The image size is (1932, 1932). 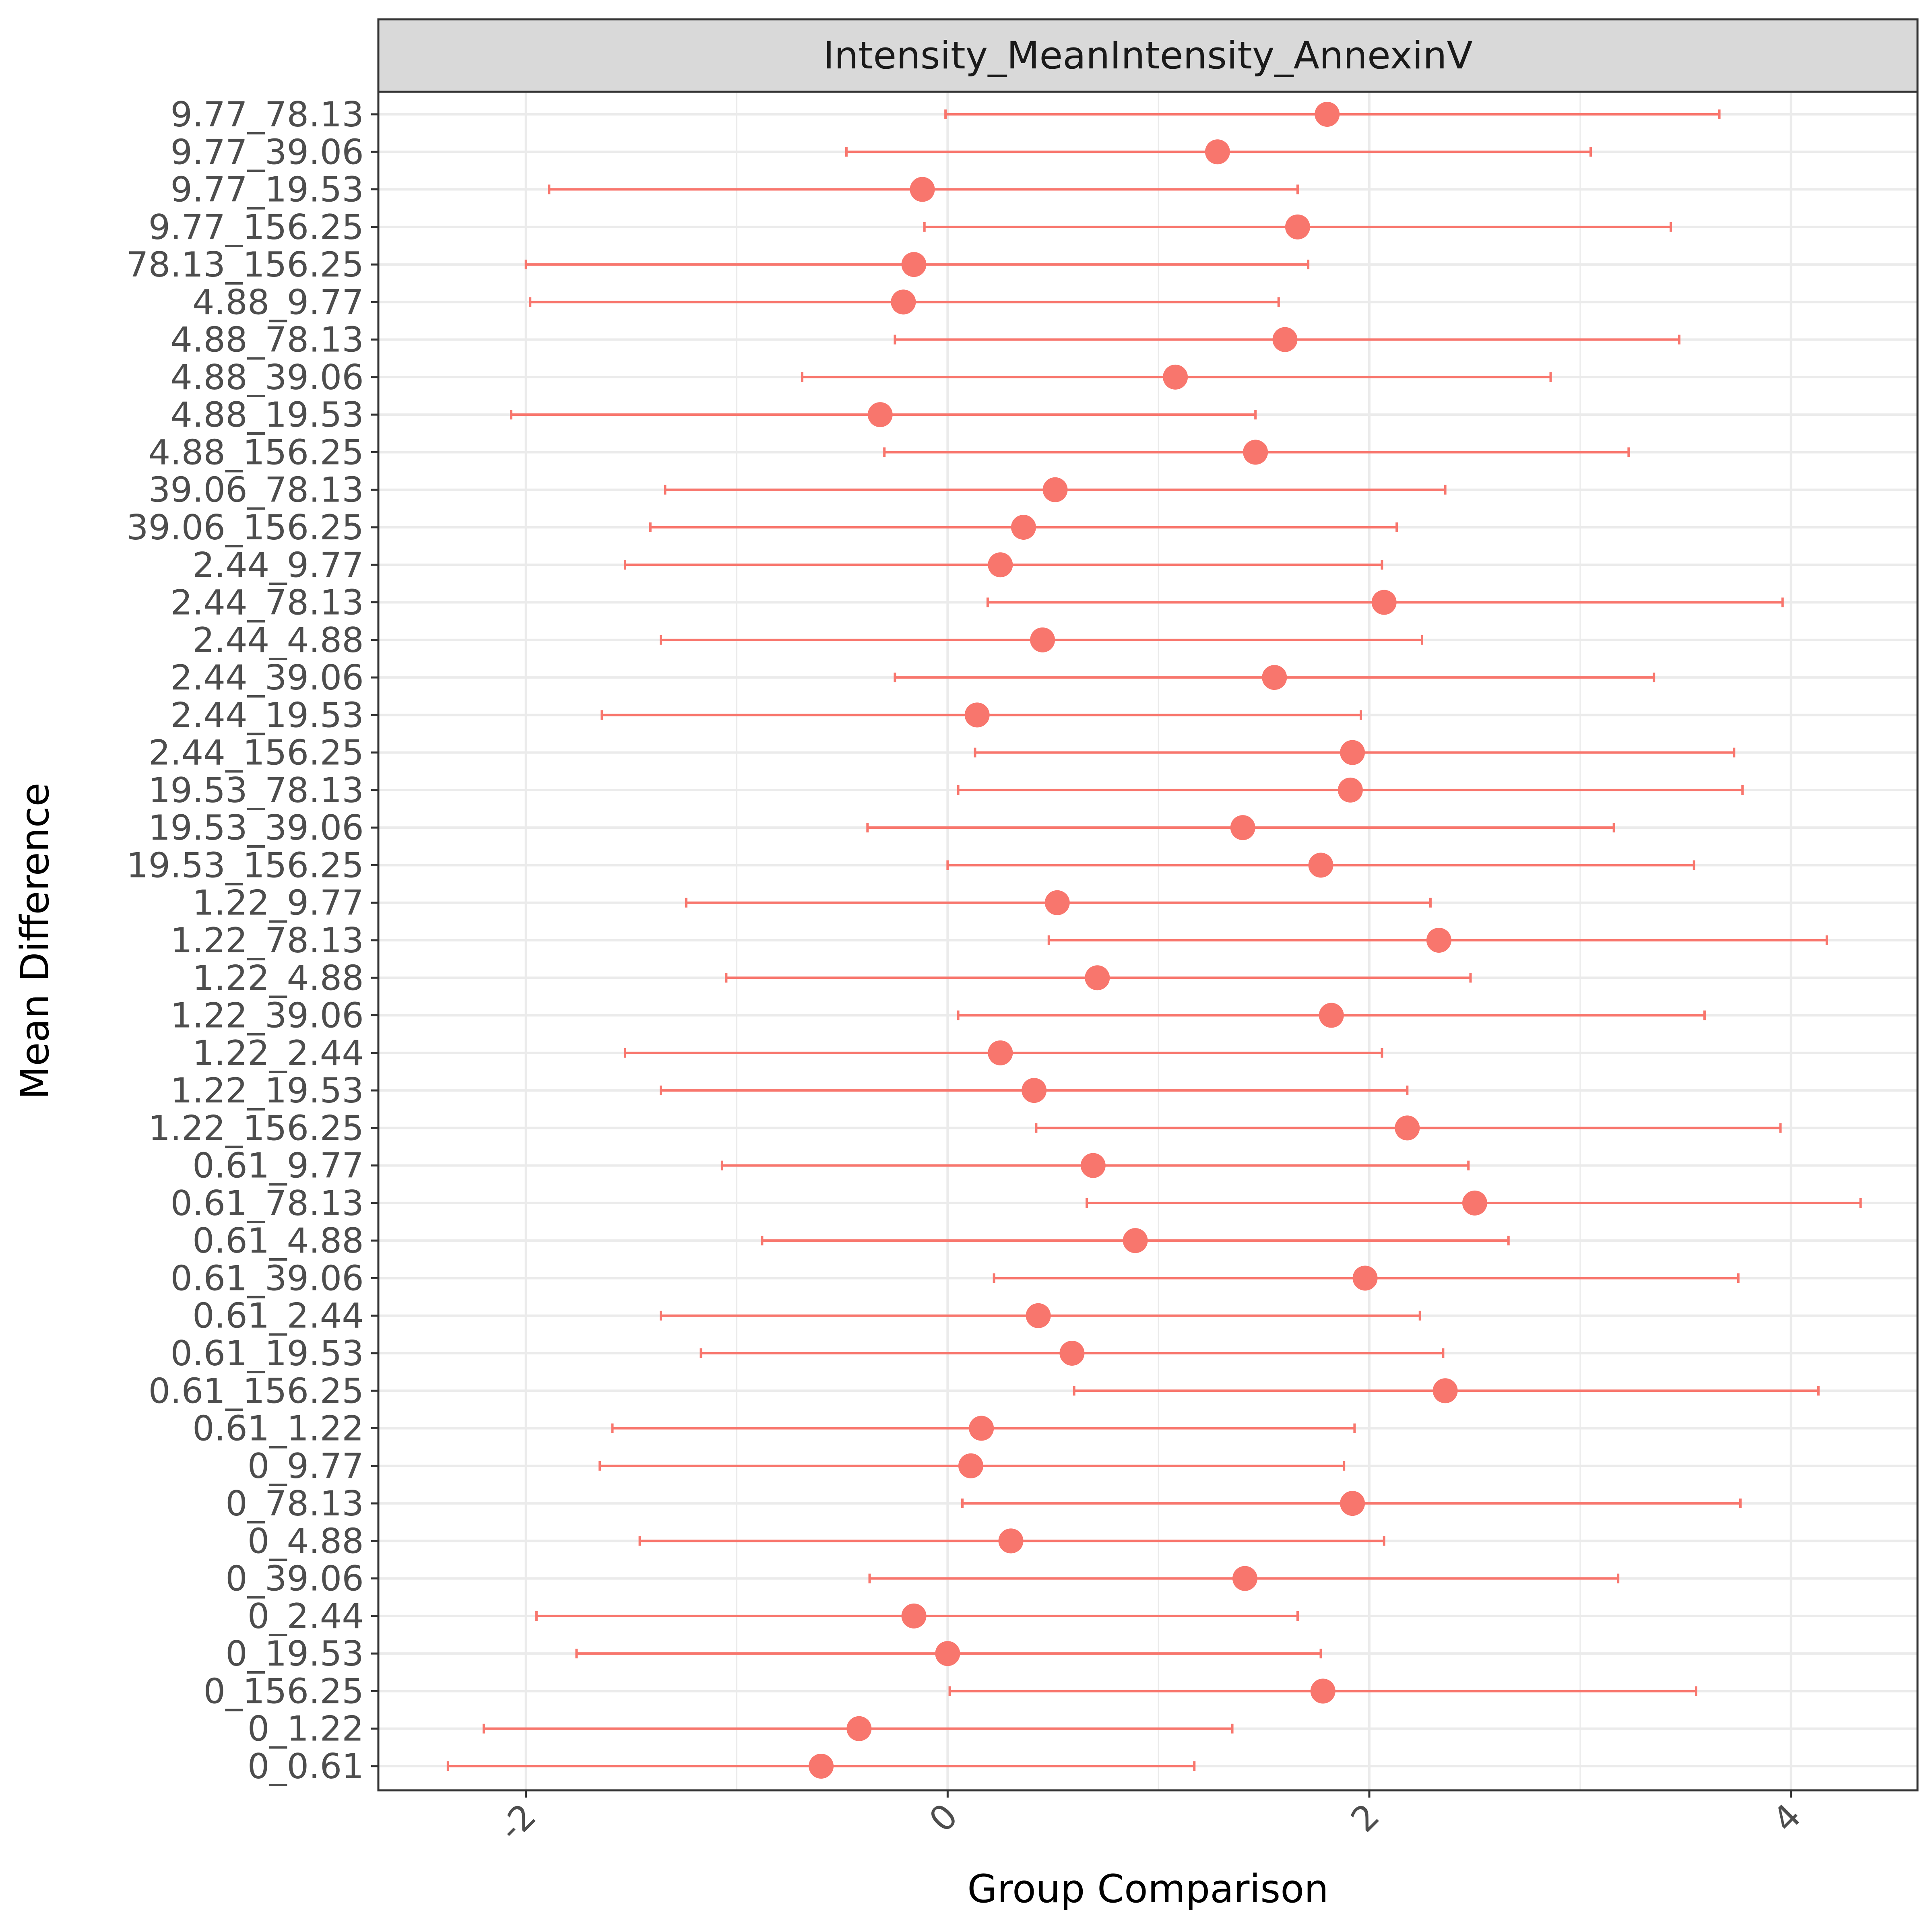 I want to click on y-tick-label: 0.61_4.88, so click(x=278, y=1241).